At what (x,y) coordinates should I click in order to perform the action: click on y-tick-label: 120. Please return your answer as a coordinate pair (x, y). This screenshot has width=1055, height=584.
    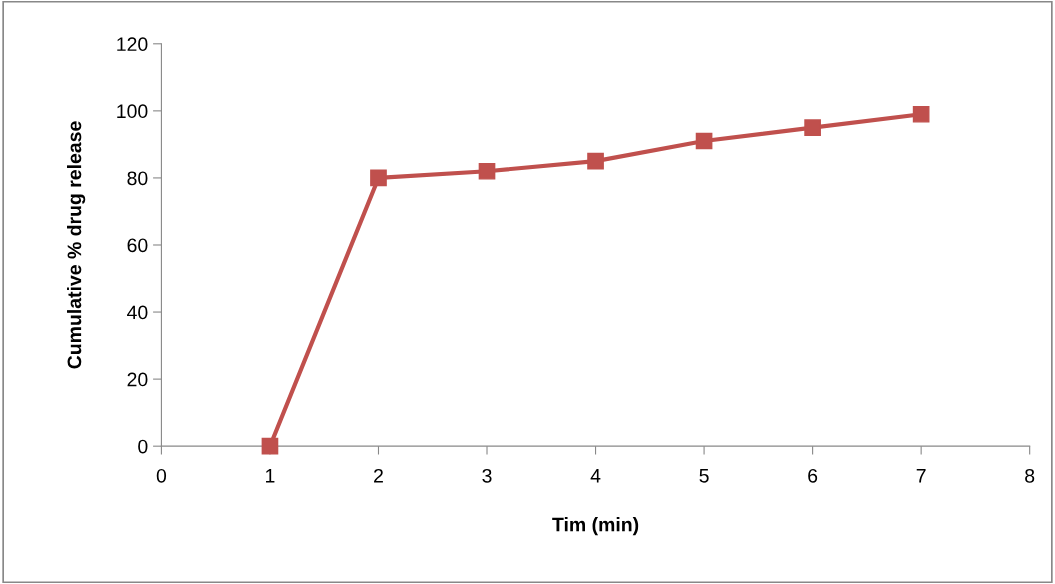
    Looking at the image, I should click on (132, 44).